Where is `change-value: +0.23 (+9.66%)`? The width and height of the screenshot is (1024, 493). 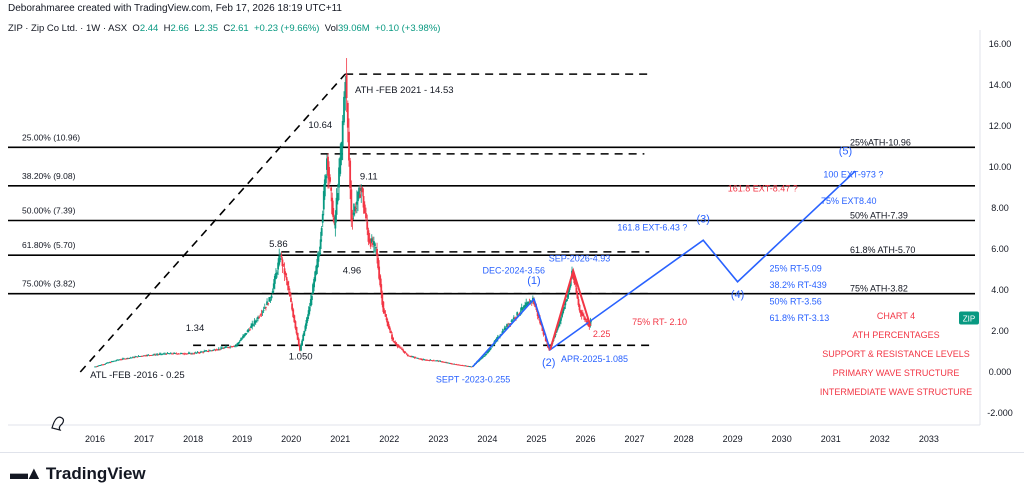 change-value: +0.23 (+9.66%) is located at coordinates (286, 28).